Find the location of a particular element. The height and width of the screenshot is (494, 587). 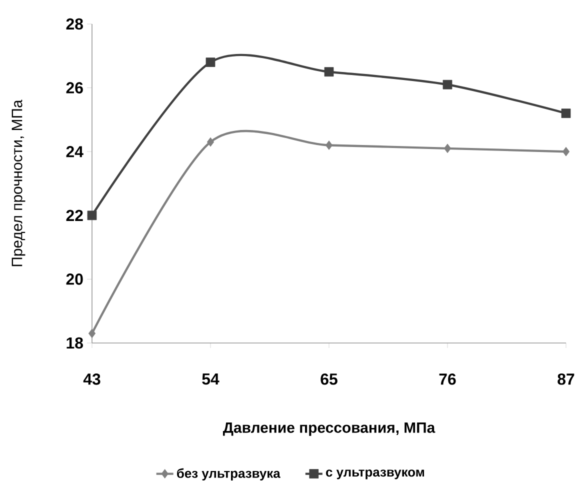

x-tick-label: 65 is located at coordinates (329, 379).